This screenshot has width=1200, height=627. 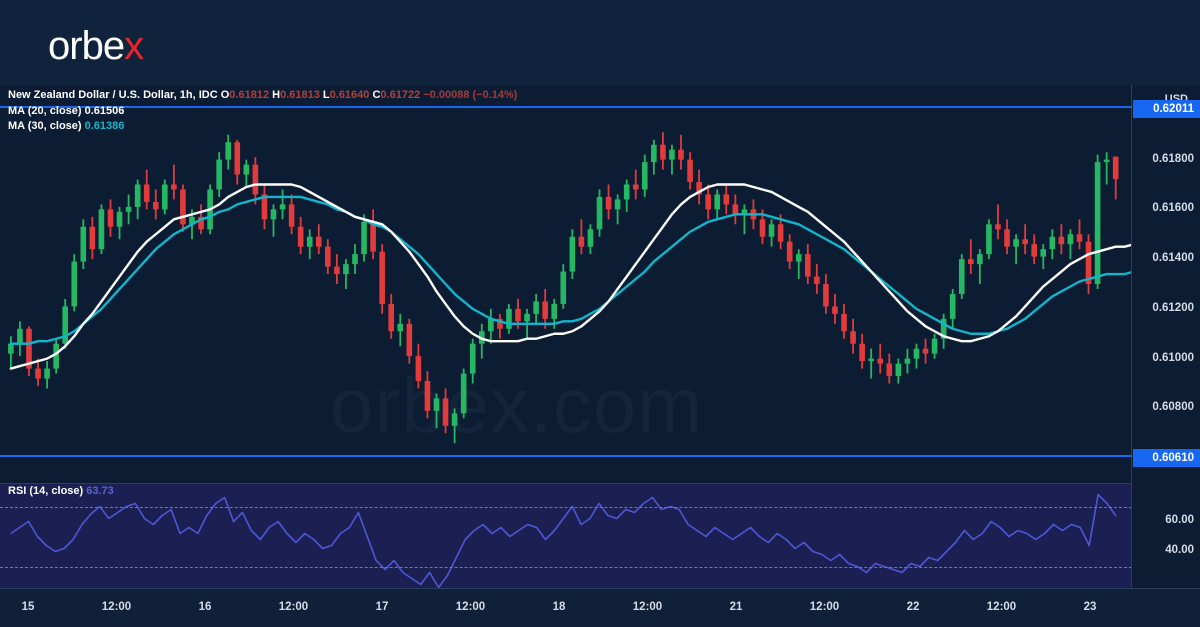 What do you see at coordinates (1001, 607) in the screenshot?
I see `time-tick-11: 12:00` at bounding box center [1001, 607].